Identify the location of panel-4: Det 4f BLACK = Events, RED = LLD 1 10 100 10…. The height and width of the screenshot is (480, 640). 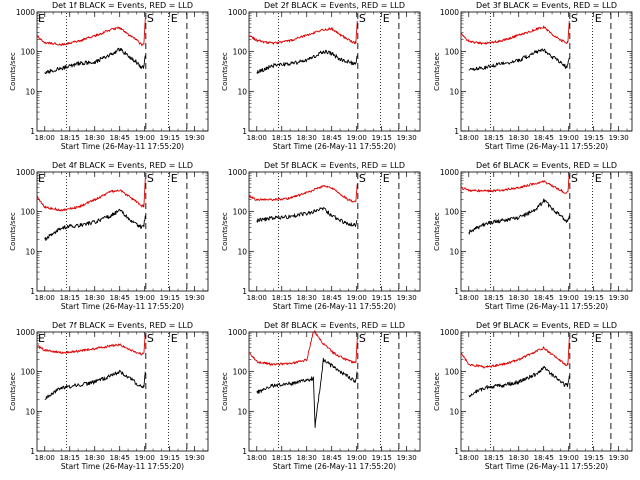
(109, 236).